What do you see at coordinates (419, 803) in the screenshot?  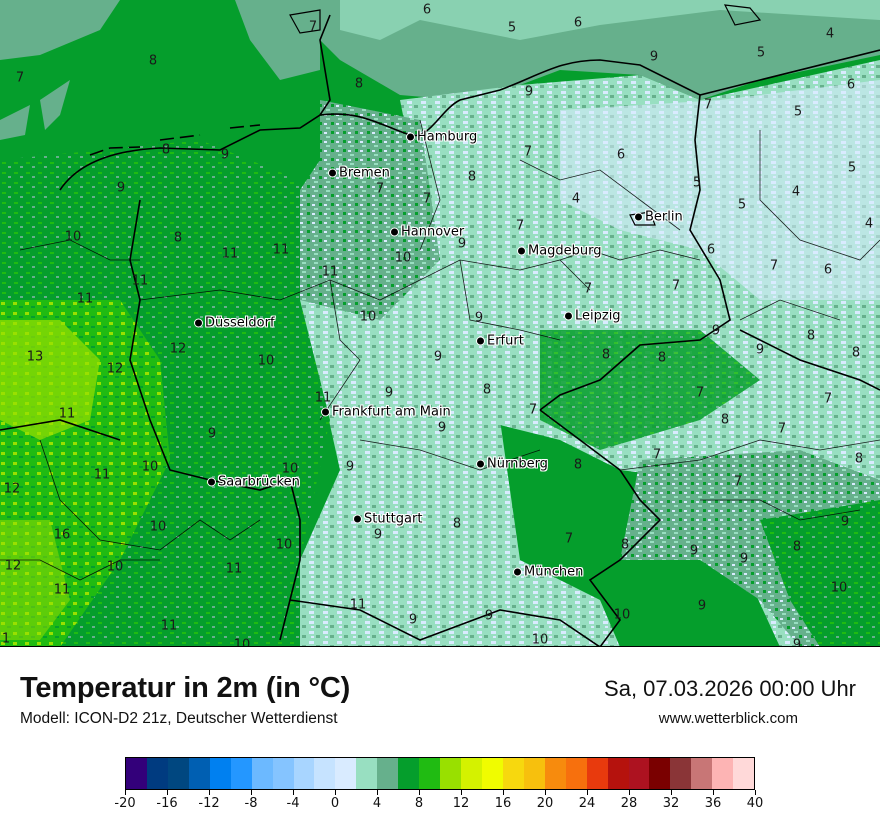 I see `colorbar-tick-label: 8` at bounding box center [419, 803].